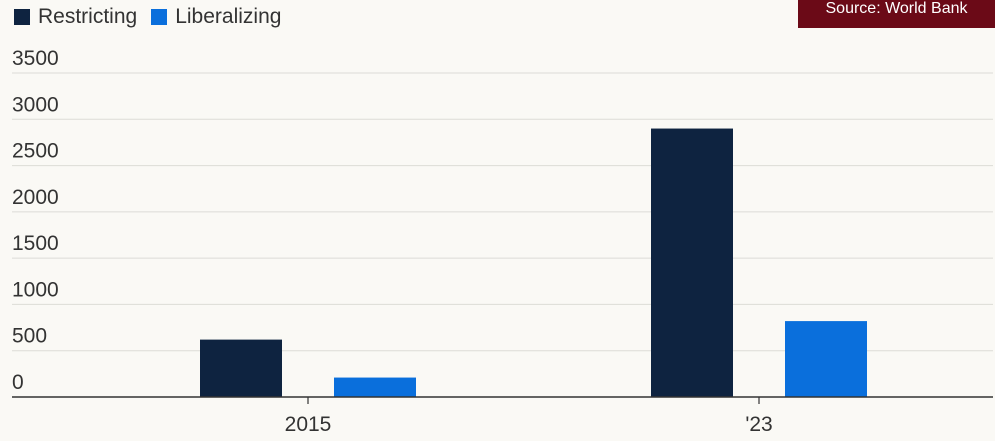  Describe the element at coordinates (758, 424) in the screenshot. I see `x-tick-label: '23` at that location.